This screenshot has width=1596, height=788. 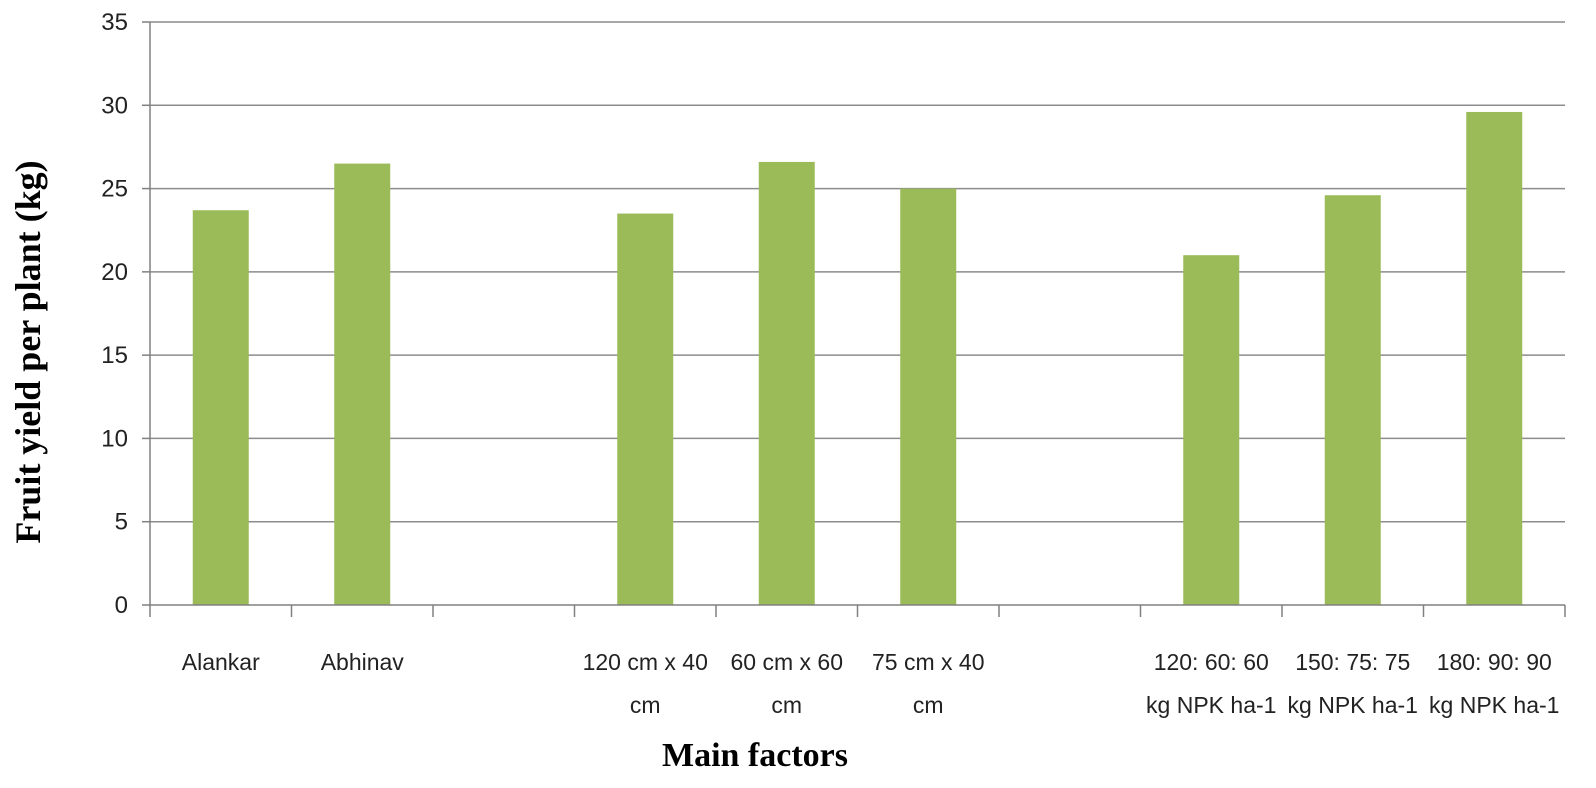 What do you see at coordinates (1211, 662) in the screenshot?
I see `x-tick-label: 120: 60: 60` at bounding box center [1211, 662].